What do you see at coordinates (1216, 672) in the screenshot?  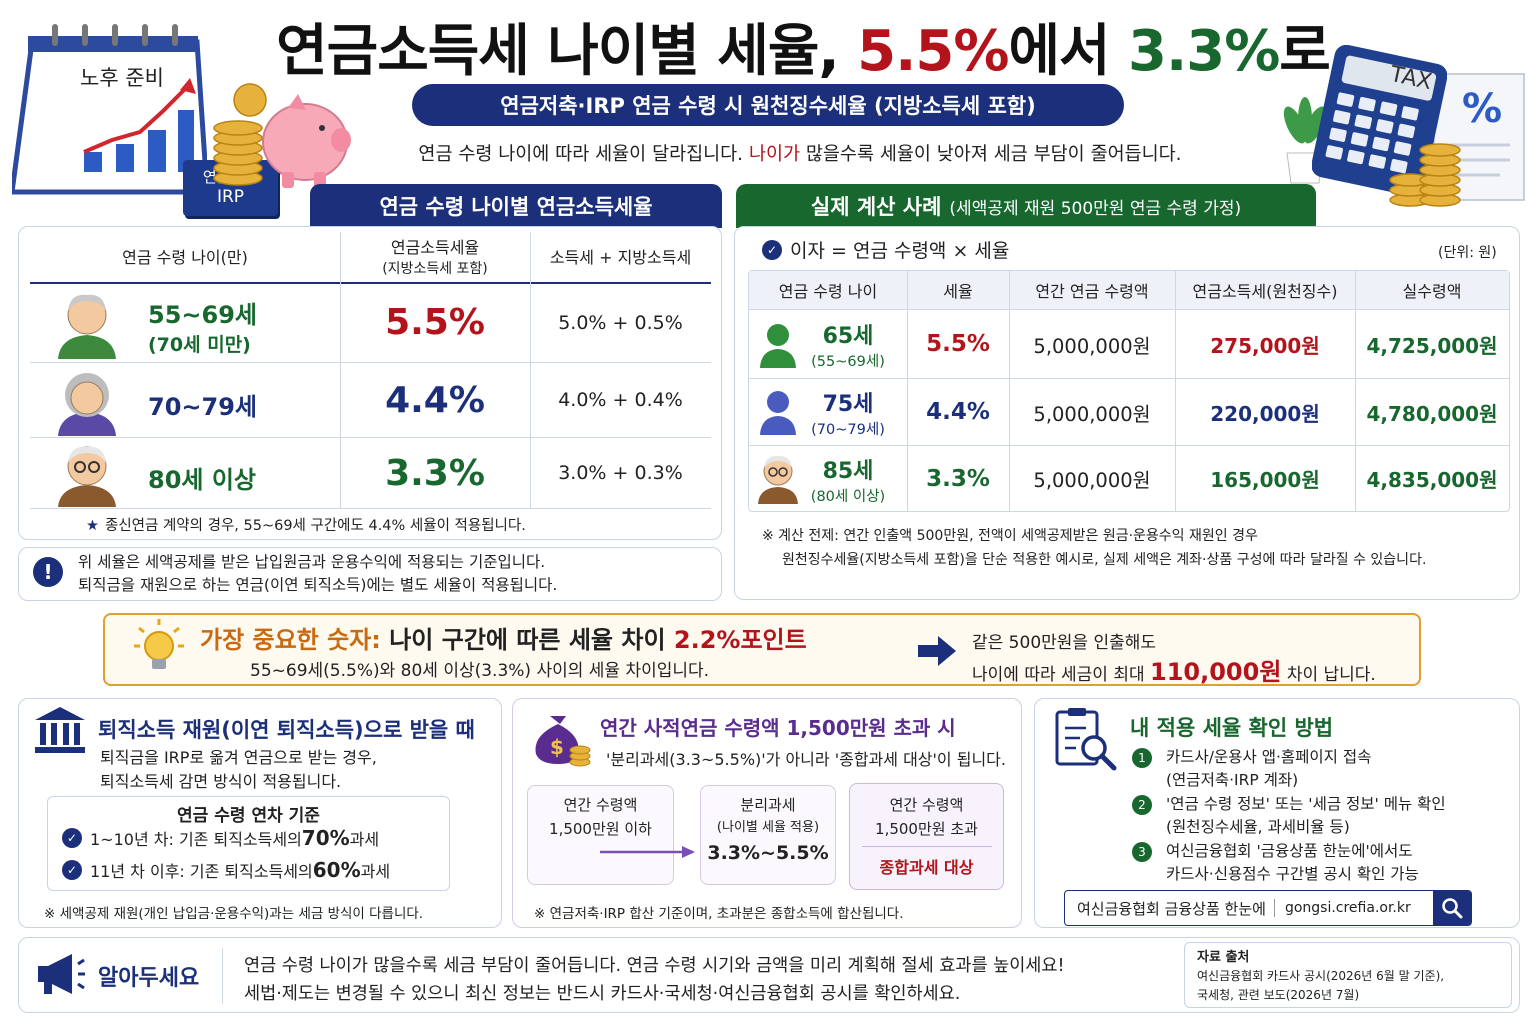 I see `key-right-value: 110,000원` at bounding box center [1216, 672].